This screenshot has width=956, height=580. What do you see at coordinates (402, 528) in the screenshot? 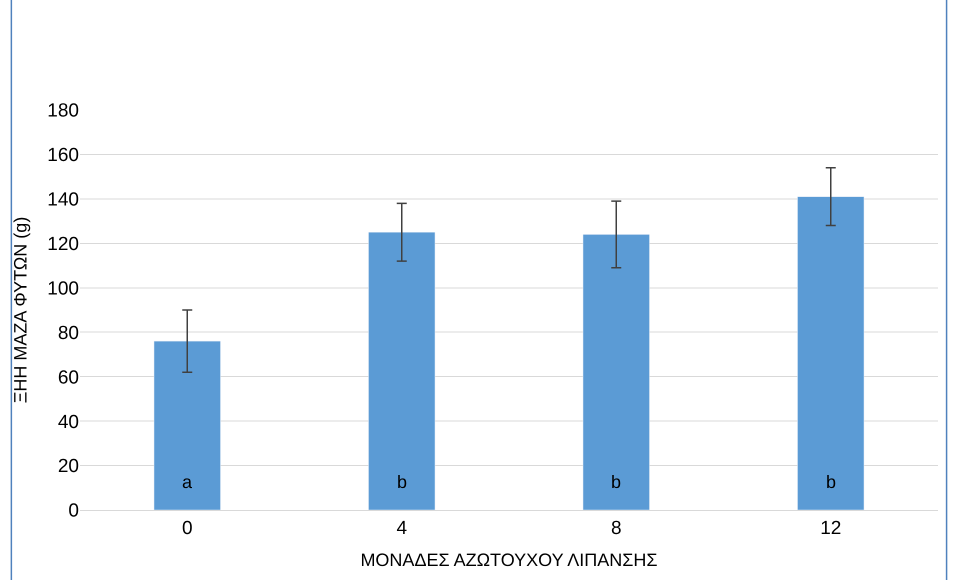
I see `x-tick-label: 4` at bounding box center [402, 528].